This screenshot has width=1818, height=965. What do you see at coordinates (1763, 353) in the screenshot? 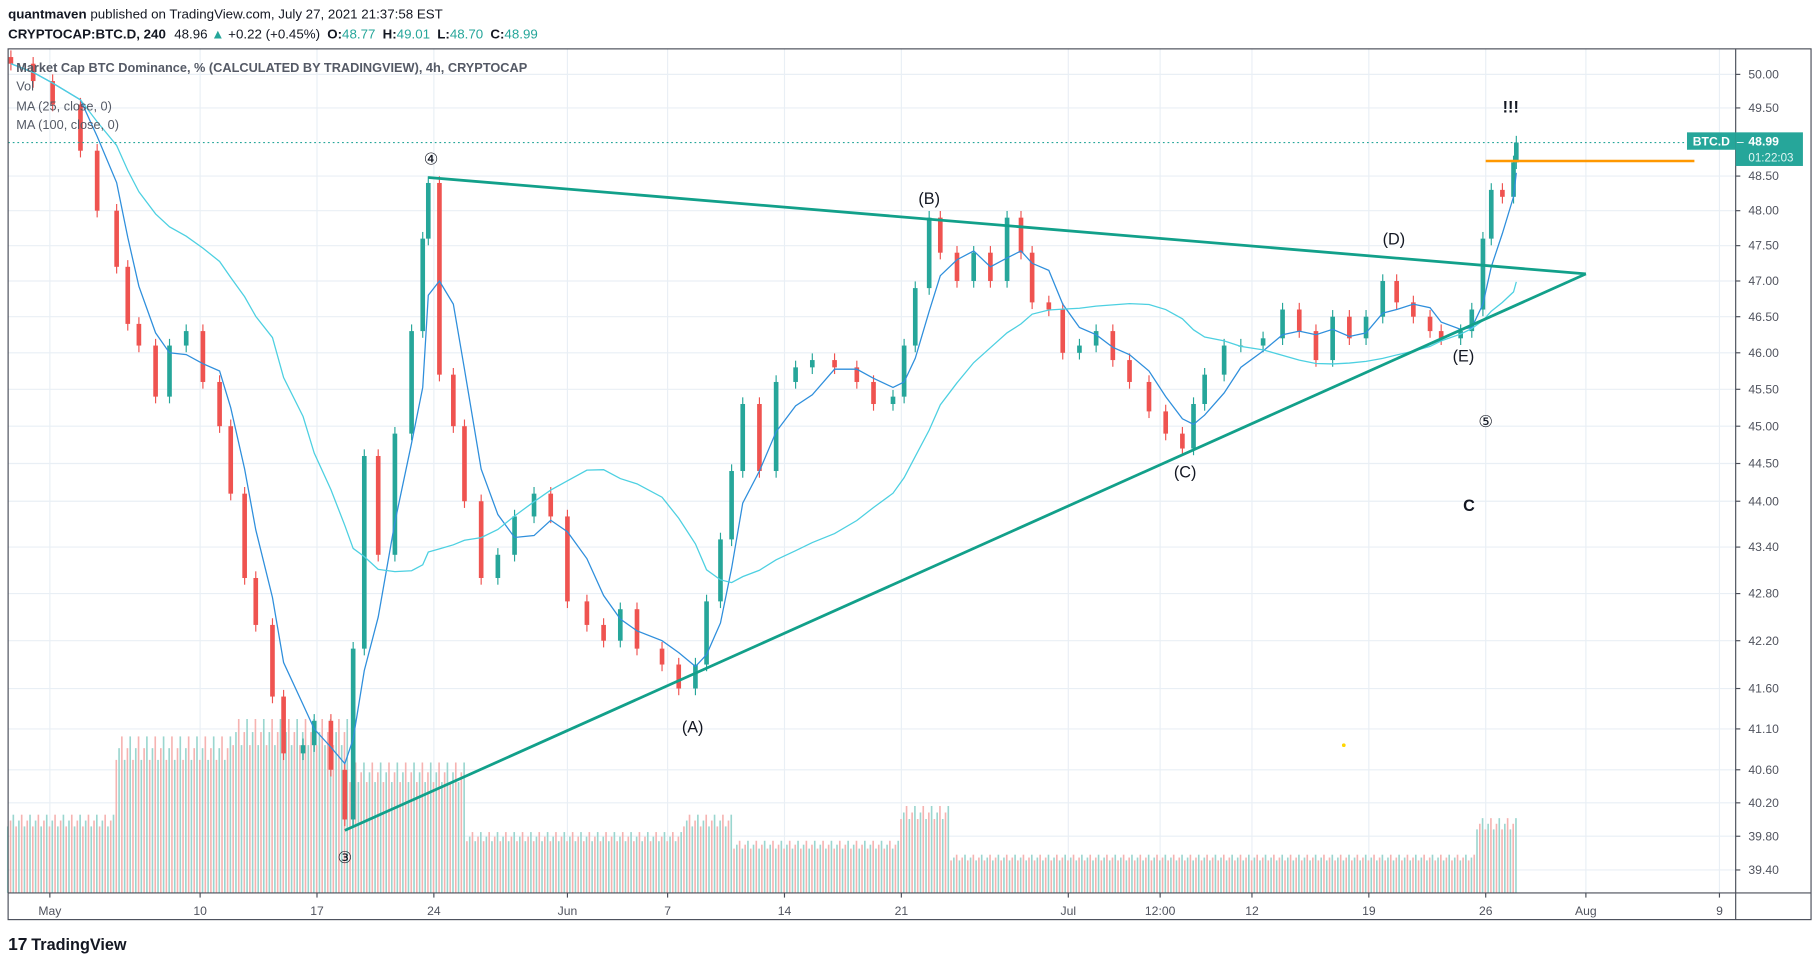
I see `price-tick-label: 46.00` at bounding box center [1763, 353].